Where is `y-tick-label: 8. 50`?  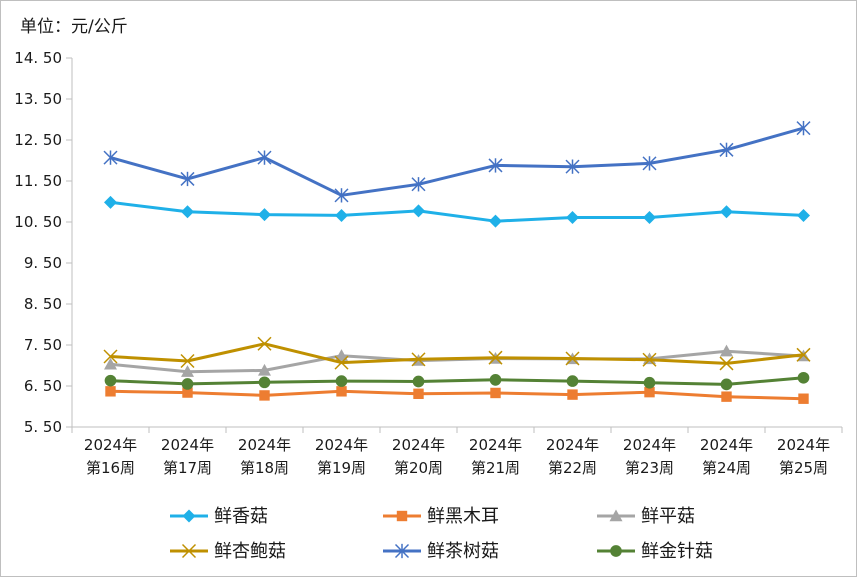 y-tick-label: 8. 50 is located at coordinates (43, 304).